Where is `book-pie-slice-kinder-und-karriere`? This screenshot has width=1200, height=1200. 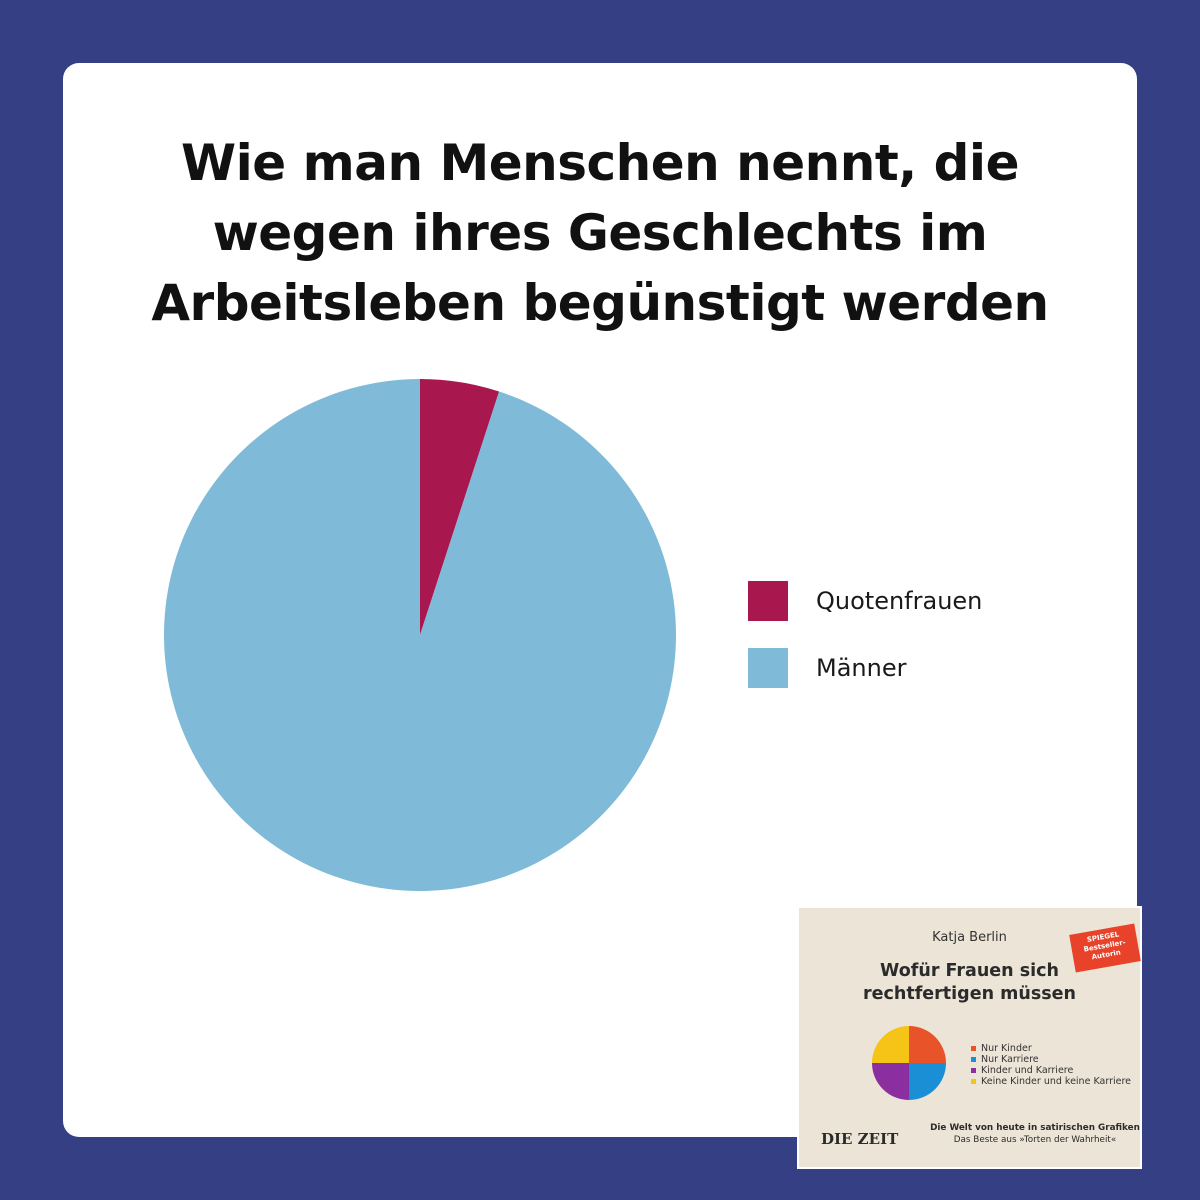 book-pie-slice-kinder-und-karriere is located at coordinates (890, 1081).